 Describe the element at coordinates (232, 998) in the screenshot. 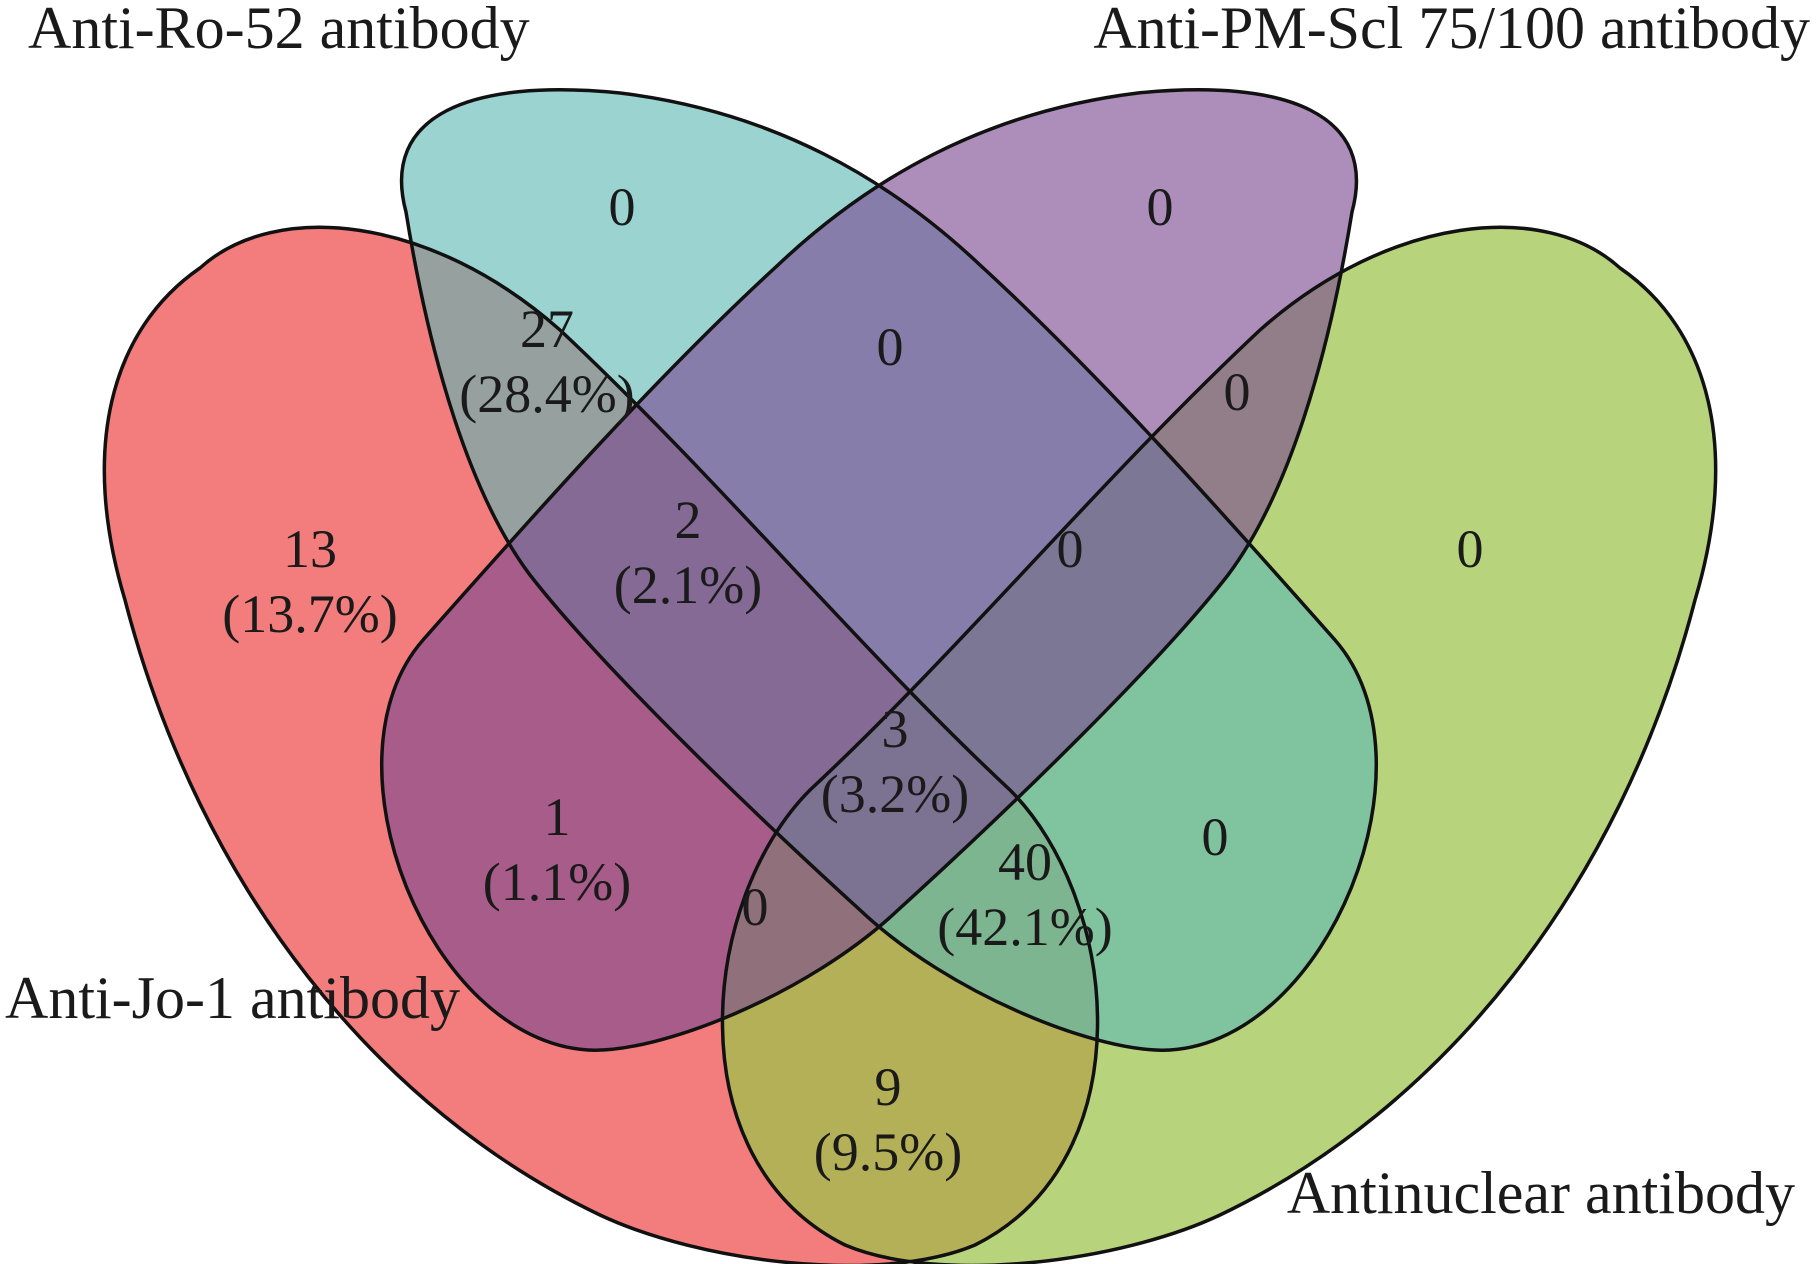

I see `set-label-jo1: Anti-Jo-1 antibody` at that location.